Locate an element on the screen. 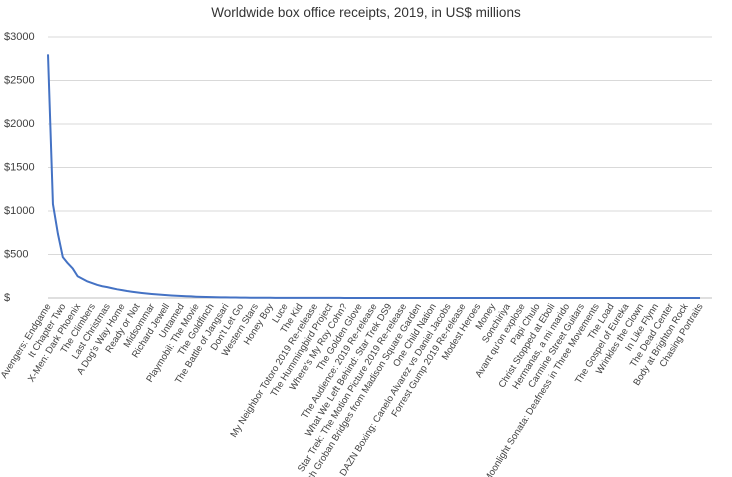 Image resolution: width=732 pixels, height=477 pixels. y-tick-label: $1500 is located at coordinates (19, 167).